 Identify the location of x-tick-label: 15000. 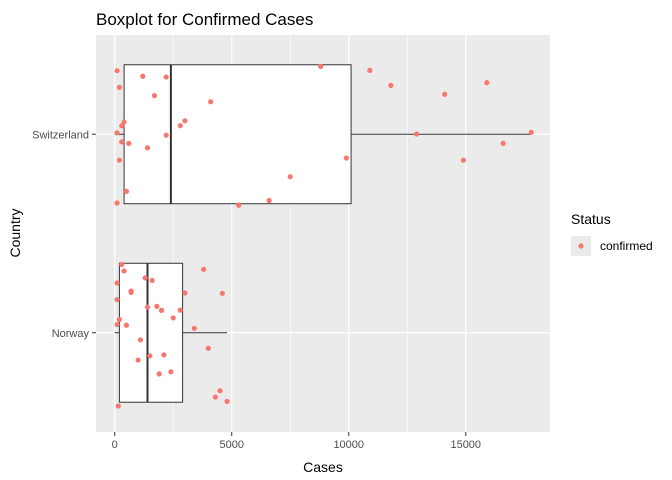
(465, 445).